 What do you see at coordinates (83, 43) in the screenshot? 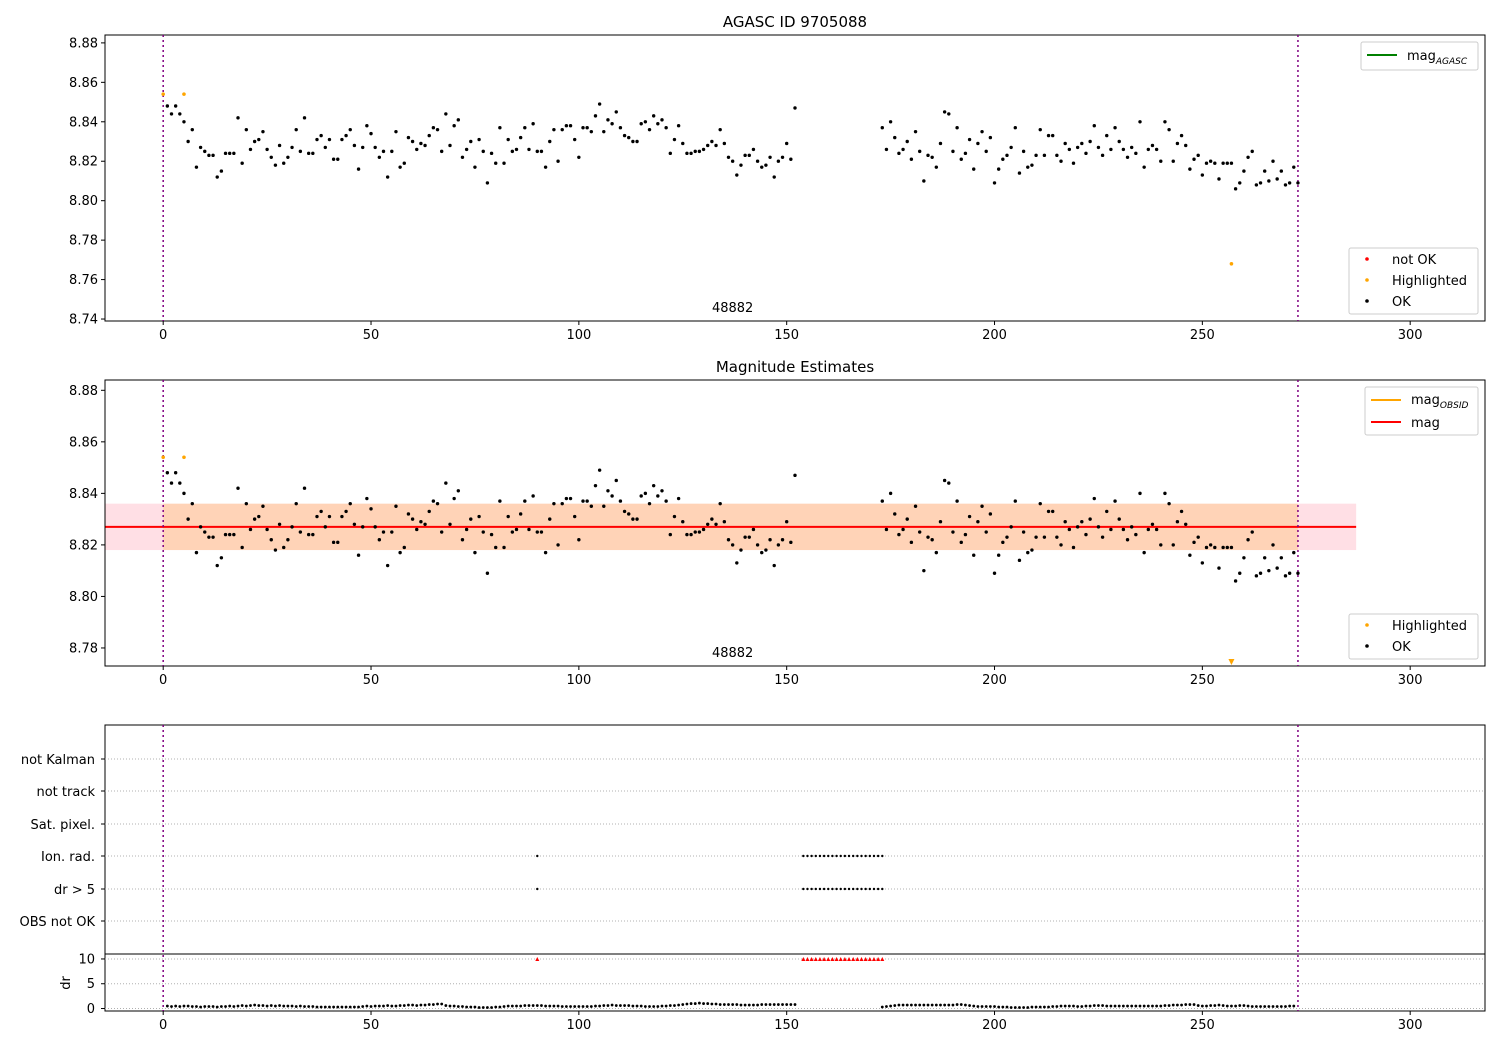
I see `y-tick-label: 8.88` at bounding box center [83, 43].